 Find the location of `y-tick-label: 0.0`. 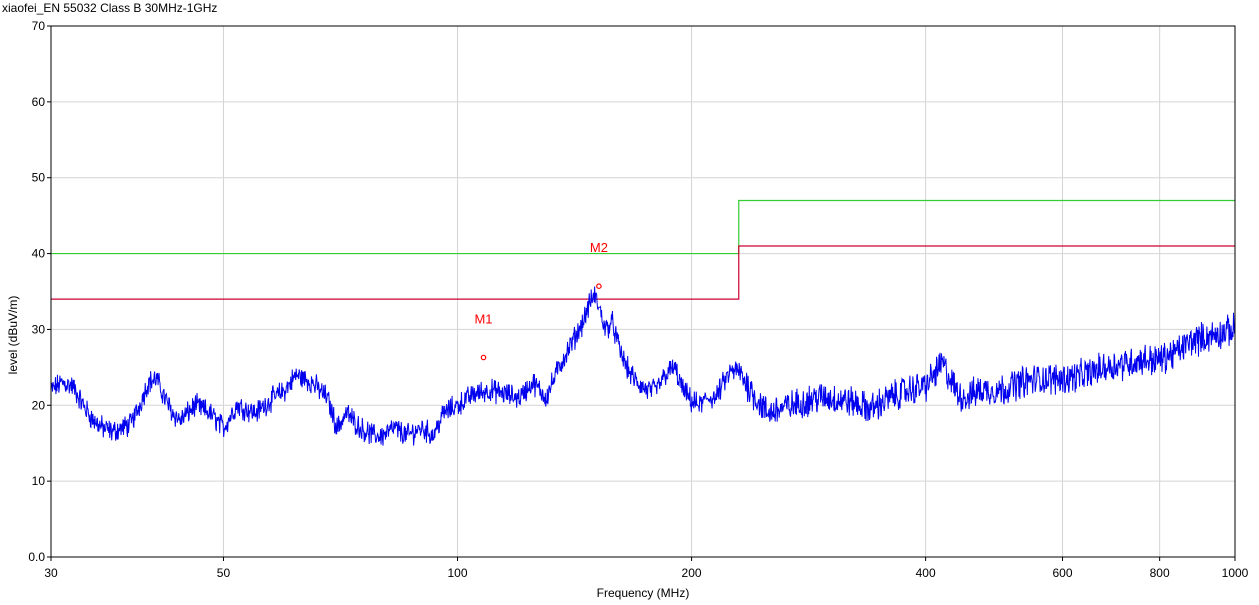

y-tick-label: 0.0 is located at coordinates (36, 557).